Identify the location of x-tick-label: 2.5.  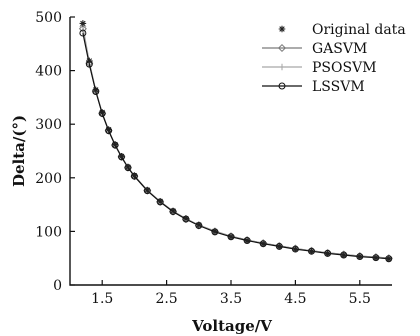
(166, 299).